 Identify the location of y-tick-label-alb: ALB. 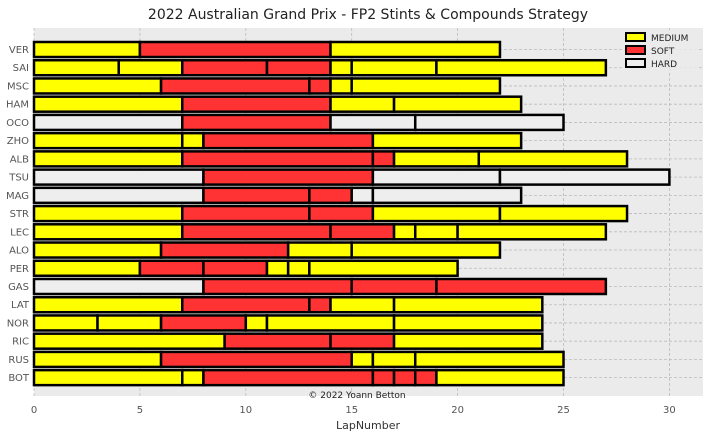
(19, 159).